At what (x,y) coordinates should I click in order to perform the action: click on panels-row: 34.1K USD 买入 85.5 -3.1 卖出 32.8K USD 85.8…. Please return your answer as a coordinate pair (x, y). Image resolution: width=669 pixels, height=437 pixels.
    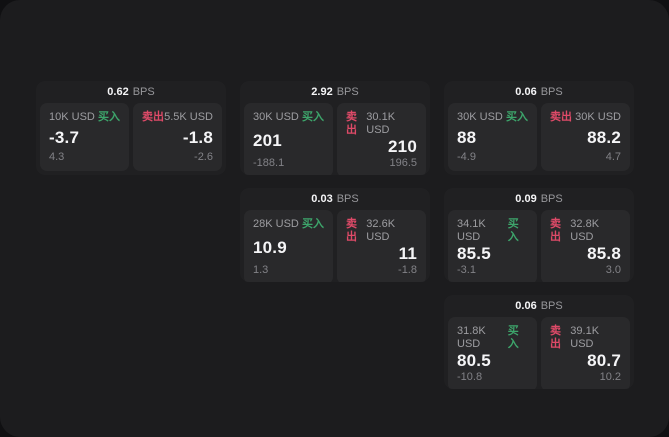
    Looking at the image, I should click on (539, 246).